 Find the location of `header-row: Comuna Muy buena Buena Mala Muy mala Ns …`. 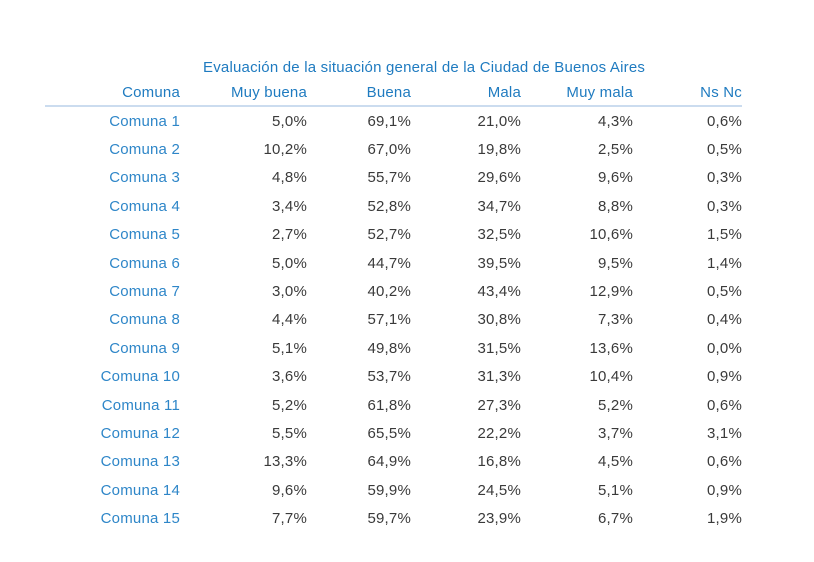

header-row: Comuna Muy buena Buena Mala Muy mala Ns … is located at coordinates (393, 93).